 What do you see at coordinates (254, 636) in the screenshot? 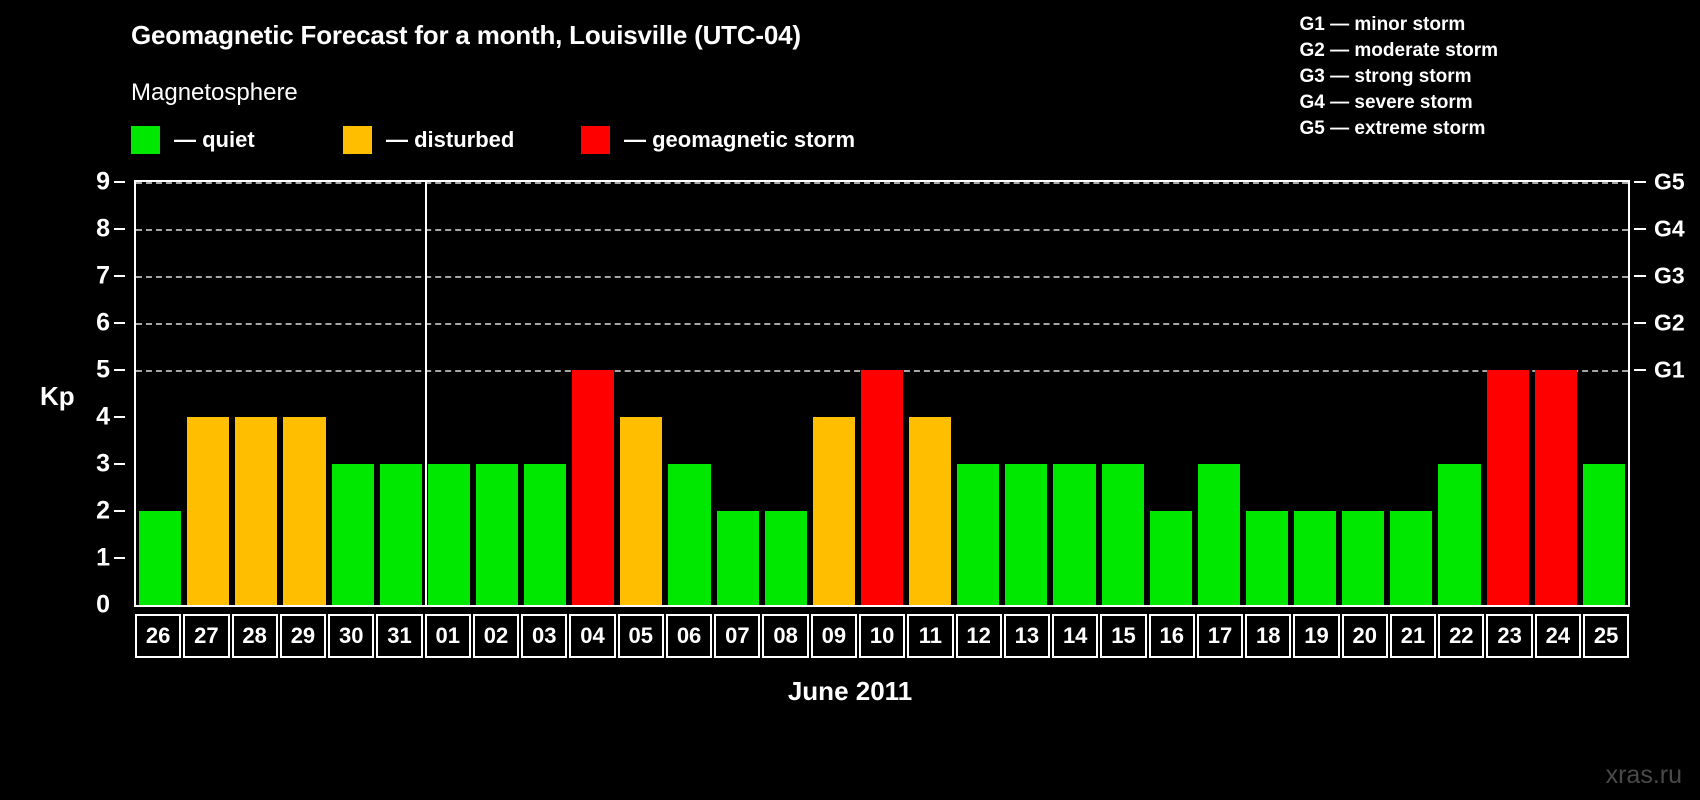
I see `date-label-28: 28` at bounding box center [254, 636].